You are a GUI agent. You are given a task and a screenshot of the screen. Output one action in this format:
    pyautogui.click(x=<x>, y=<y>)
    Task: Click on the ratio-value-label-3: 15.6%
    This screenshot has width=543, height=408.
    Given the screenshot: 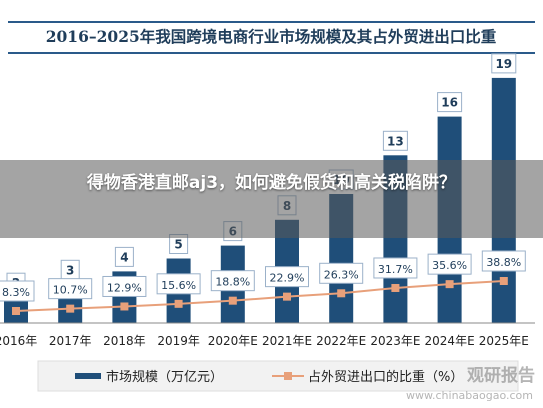 What is the action you would take?
    pyautogui.click(x=178, y=285)
    